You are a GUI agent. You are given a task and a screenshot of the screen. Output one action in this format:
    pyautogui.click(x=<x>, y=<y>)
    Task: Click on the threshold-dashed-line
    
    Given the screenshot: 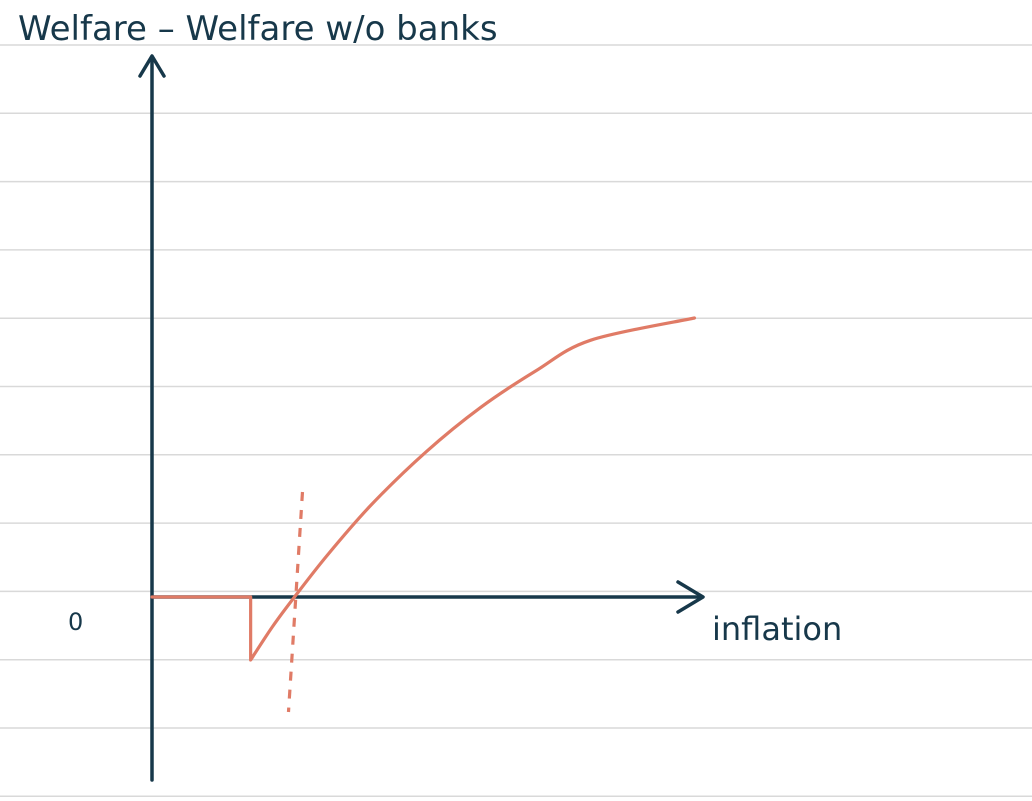 What is the action you would take?
    pyautogui.click(x=295, y=602)
    